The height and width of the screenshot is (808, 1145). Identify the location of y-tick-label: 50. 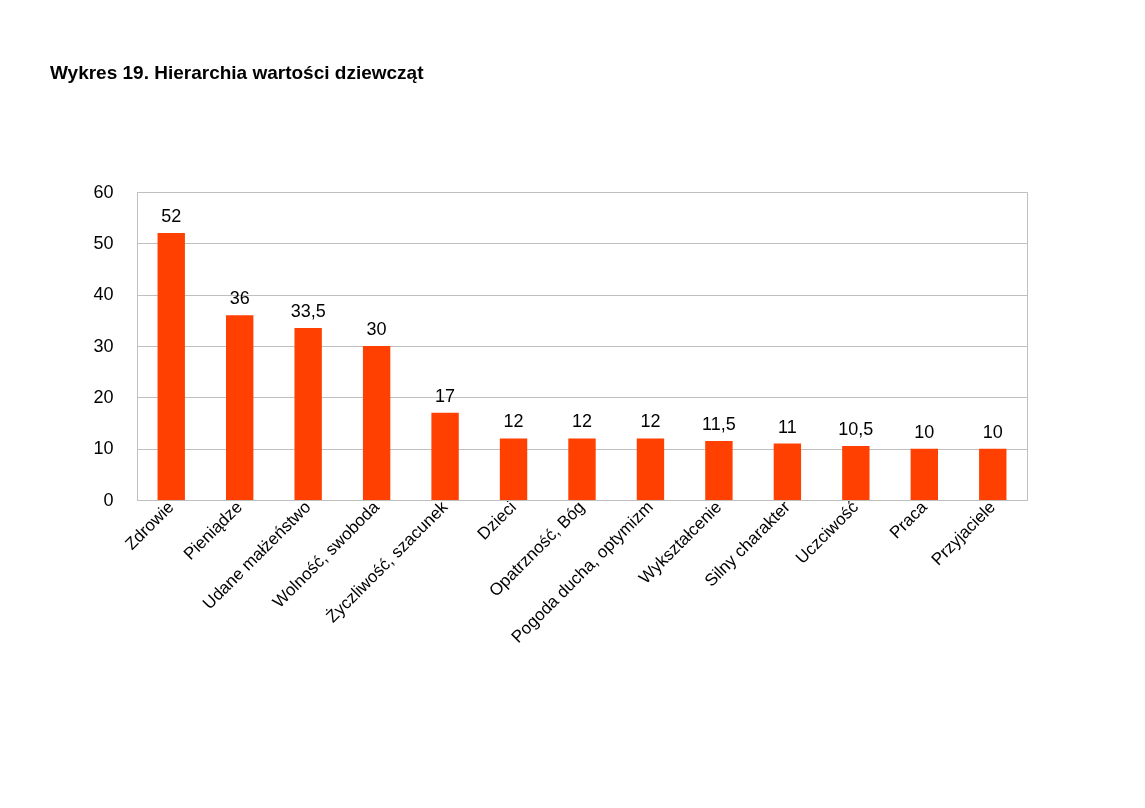
(103, 242).